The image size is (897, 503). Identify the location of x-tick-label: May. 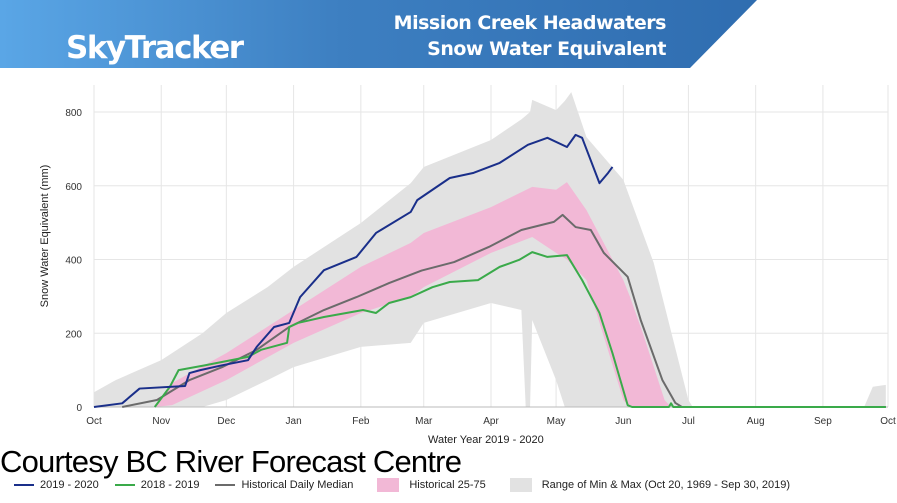
(556, 421).